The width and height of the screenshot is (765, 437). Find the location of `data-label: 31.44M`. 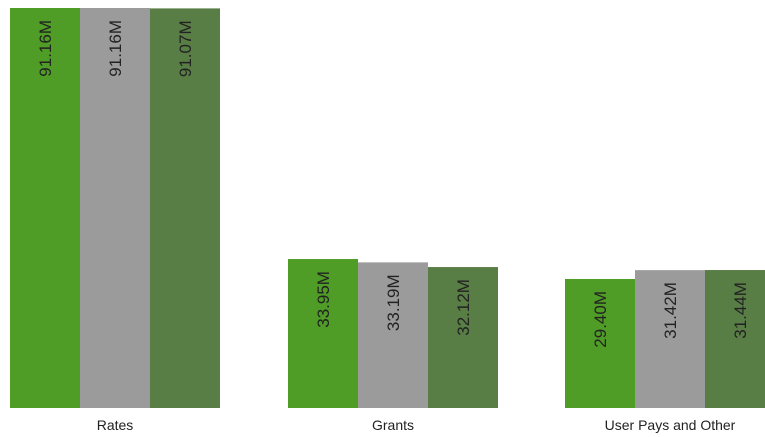

data-label: 31.44M is located at coordinates (740, 310).